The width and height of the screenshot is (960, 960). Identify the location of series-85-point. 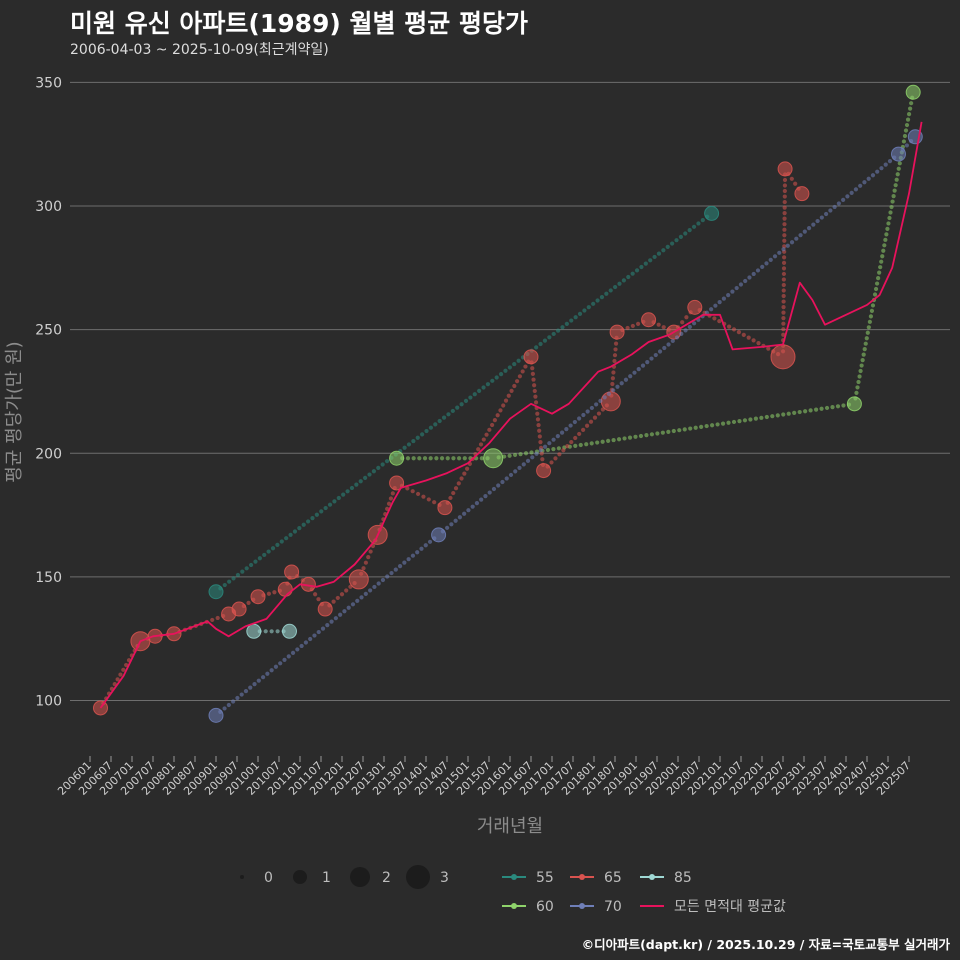
(254, 631).